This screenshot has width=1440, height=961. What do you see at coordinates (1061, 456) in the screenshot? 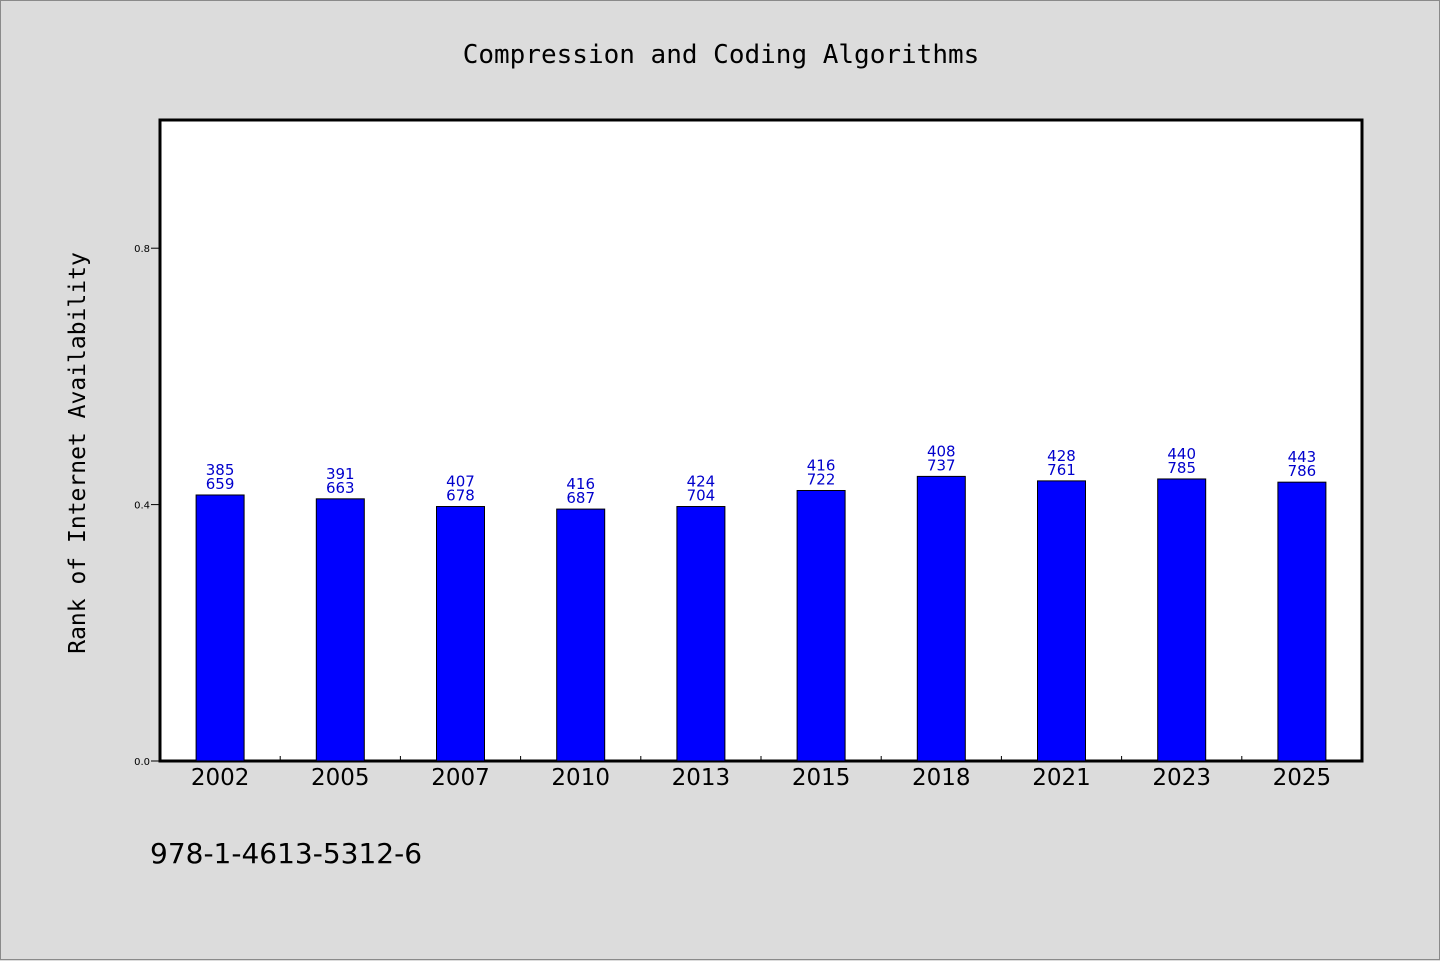
I see `data-label: 428` at bounding box center [1061, 456].